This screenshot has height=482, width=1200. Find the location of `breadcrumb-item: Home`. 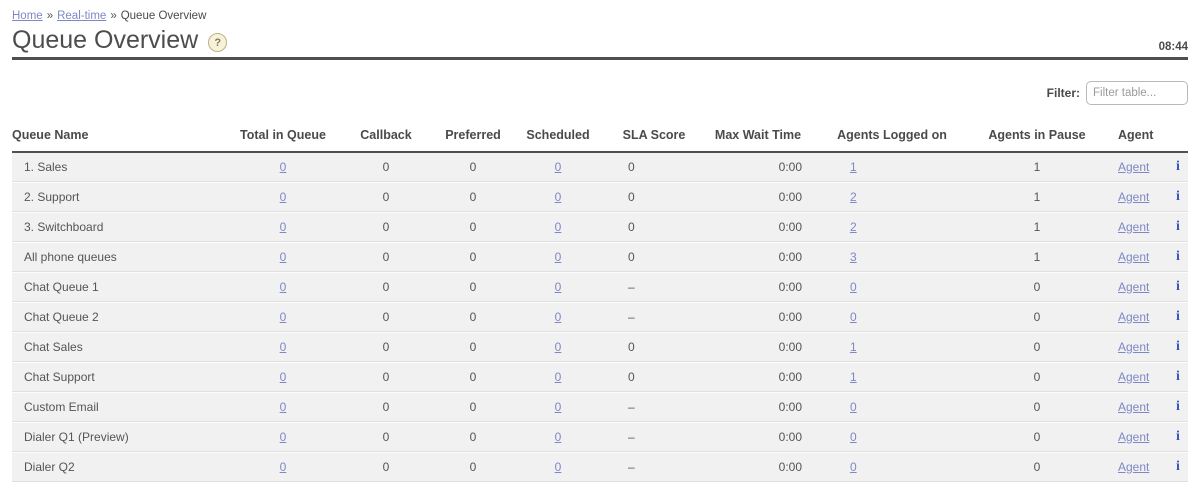

breadcrumb-item: Home is located at coordinates (27, 16).